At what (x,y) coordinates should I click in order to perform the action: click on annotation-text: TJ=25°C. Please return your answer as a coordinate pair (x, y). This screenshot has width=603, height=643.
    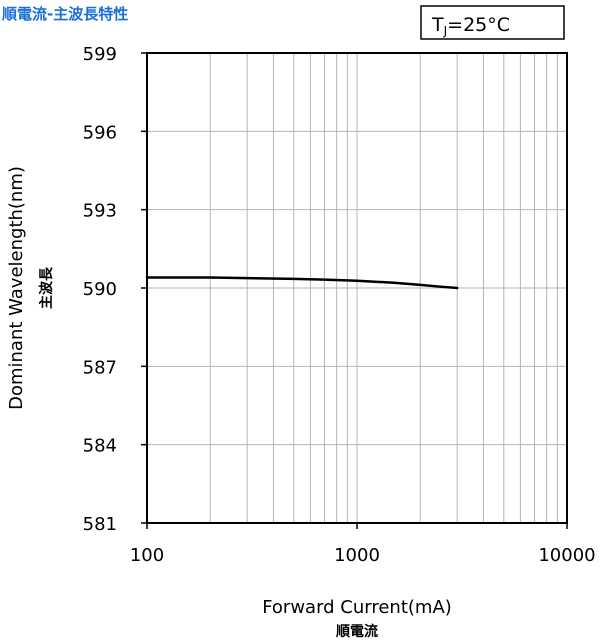
    Looking at the image, I should click on (470, 26).